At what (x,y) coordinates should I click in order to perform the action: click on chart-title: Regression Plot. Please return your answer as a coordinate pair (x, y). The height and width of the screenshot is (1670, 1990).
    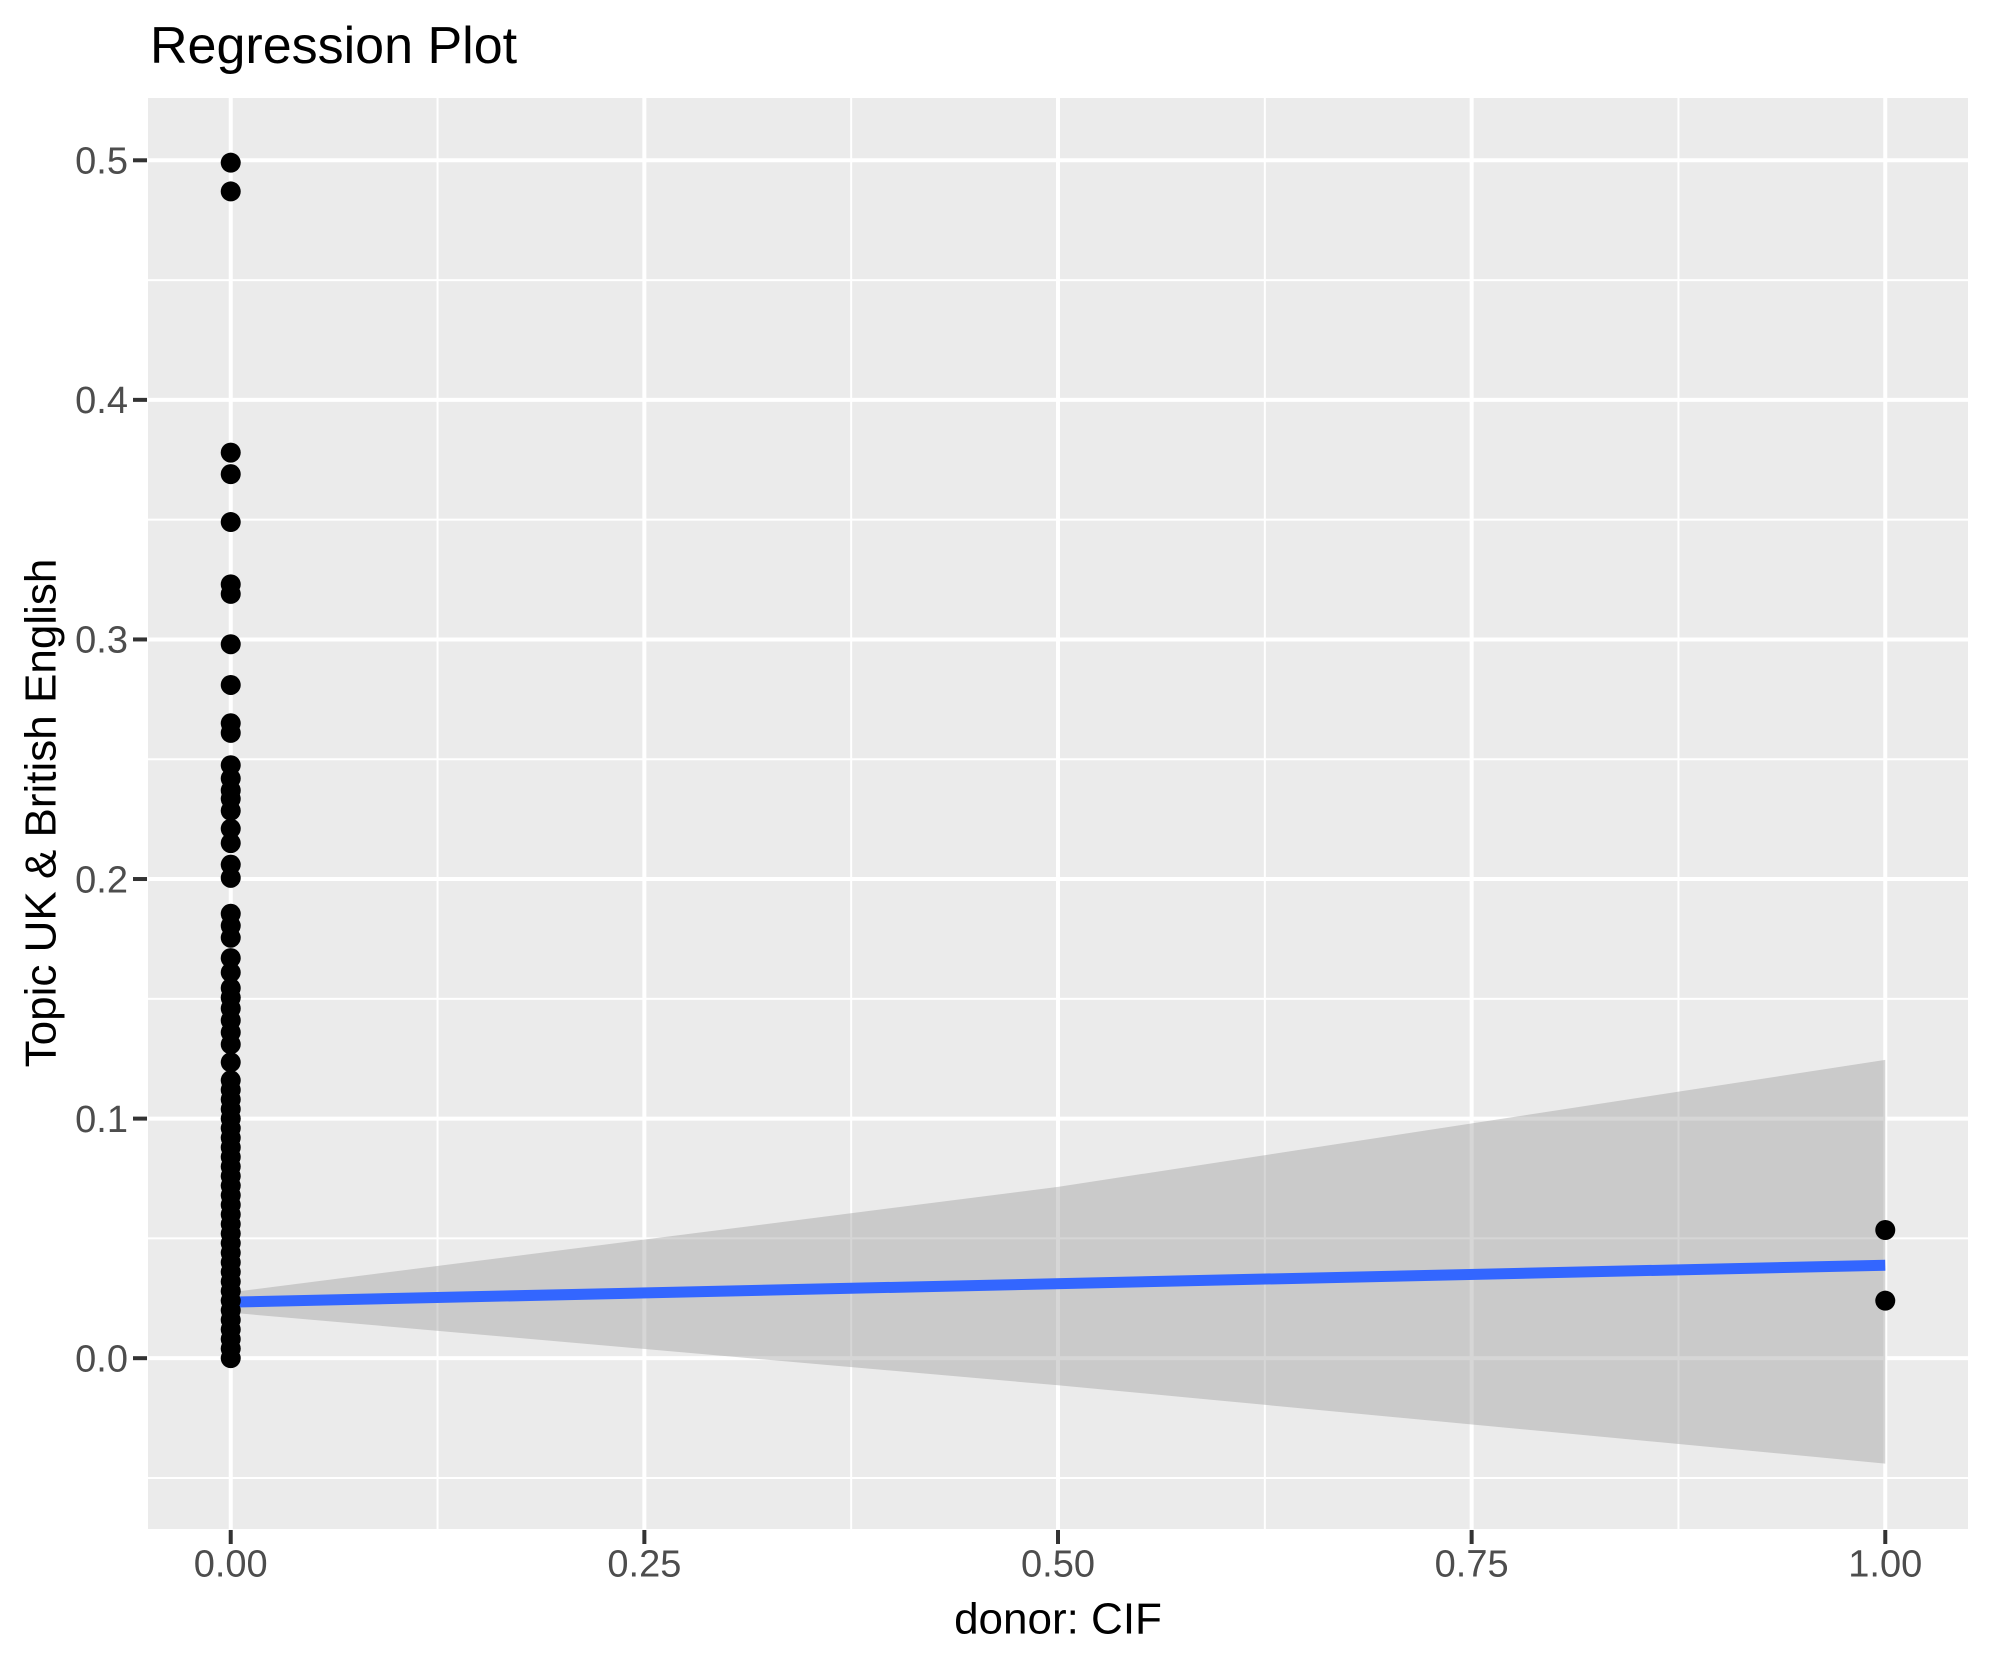
    Looking at the image, I should click on (334, 46).